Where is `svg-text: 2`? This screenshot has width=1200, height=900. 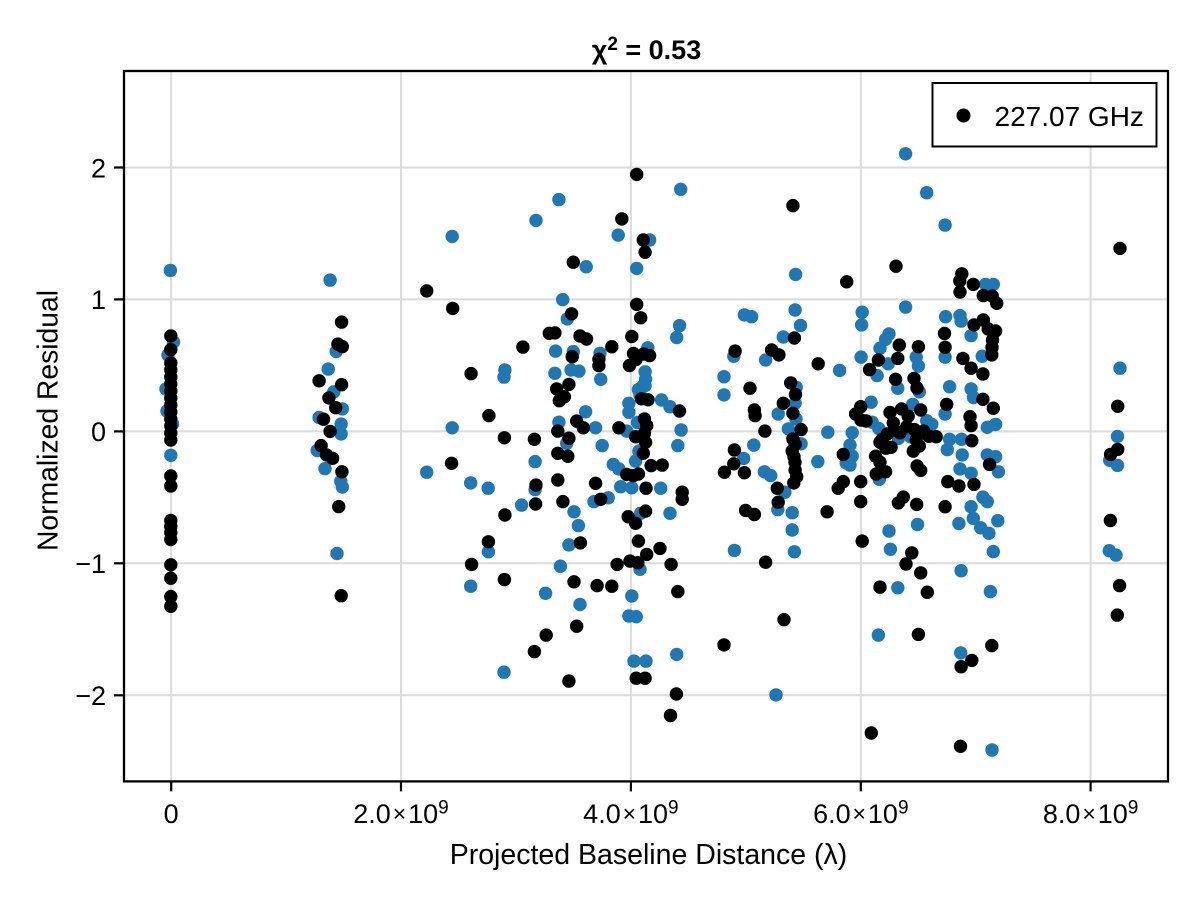
svg-text: 2 is located at coordinates (98, 168).